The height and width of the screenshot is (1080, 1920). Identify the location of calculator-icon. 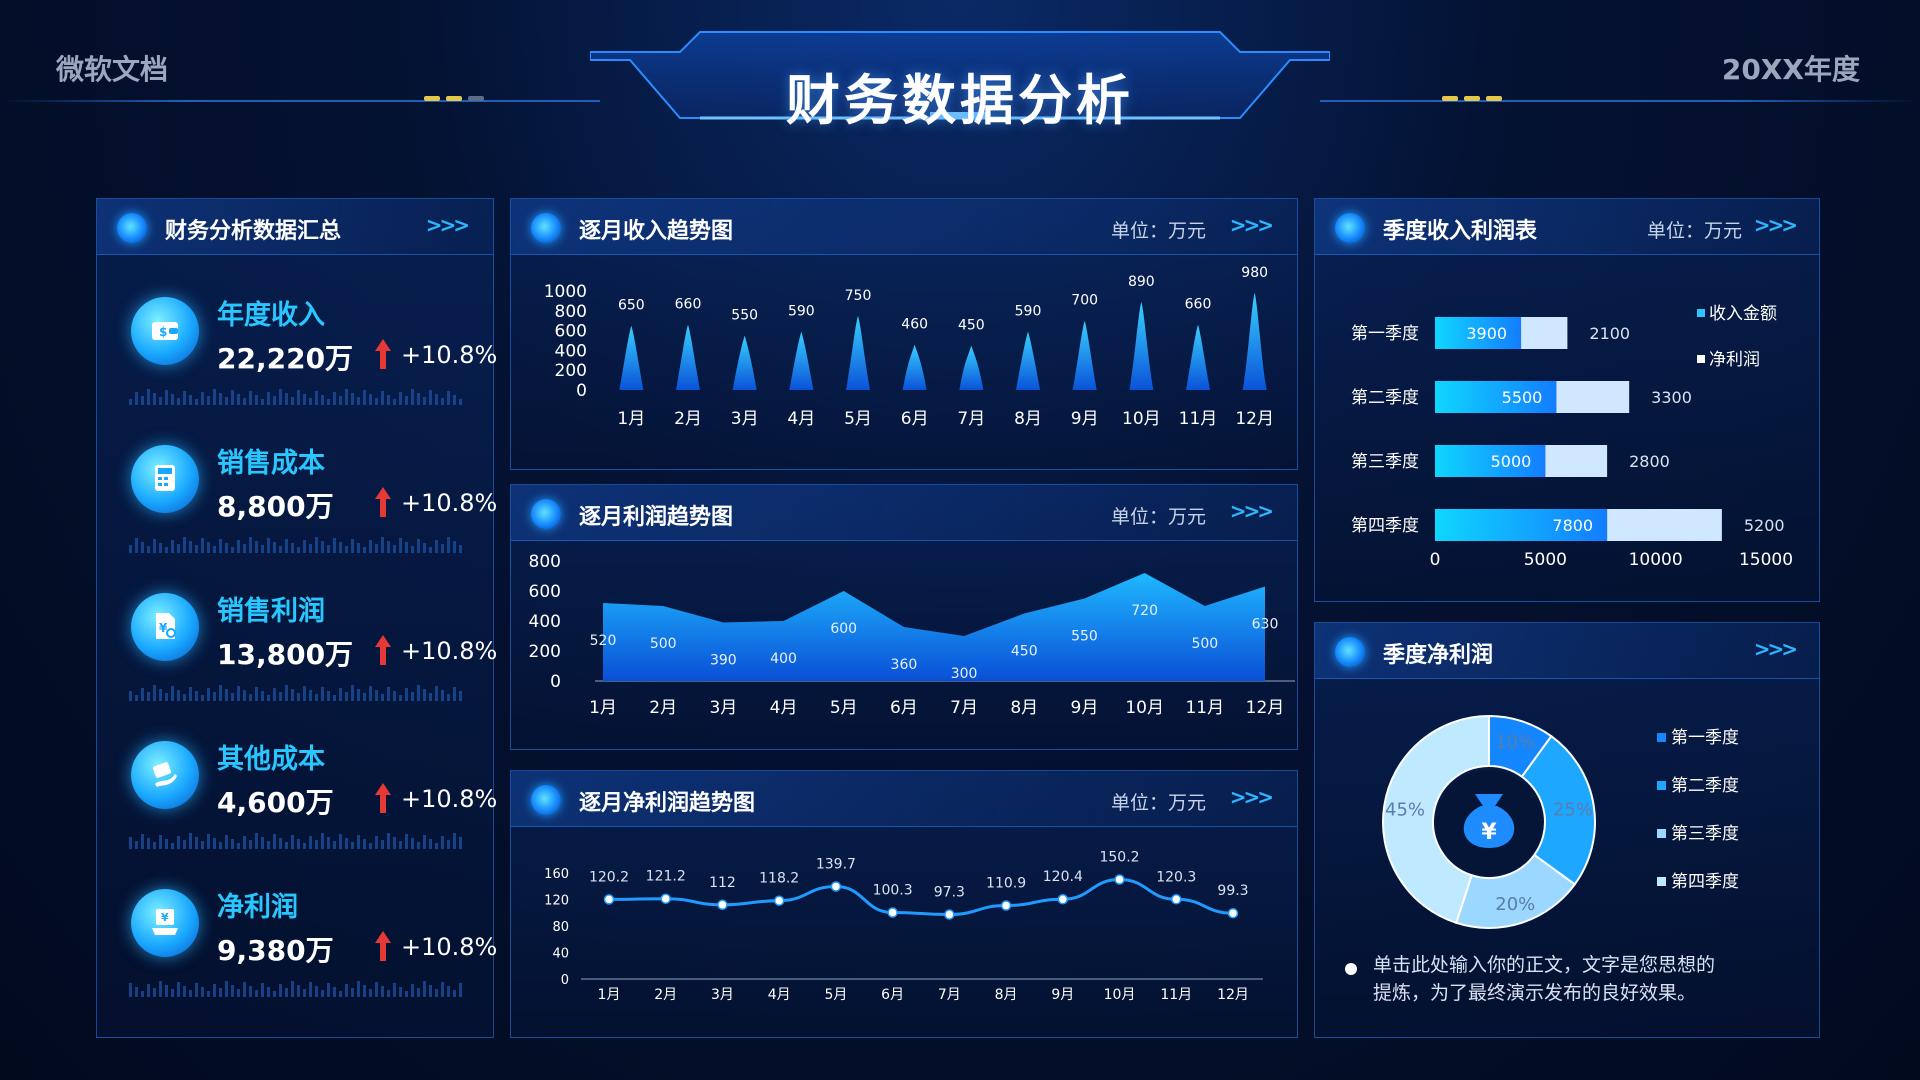
(165, 479).